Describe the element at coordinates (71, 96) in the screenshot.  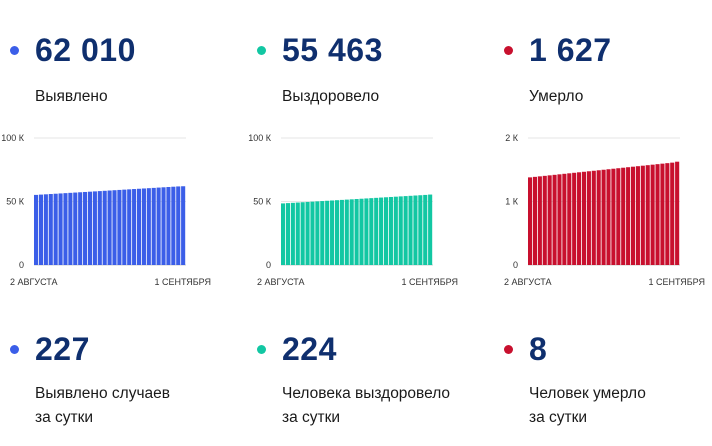
I see `detected-total-label: Выявлено` at that location.